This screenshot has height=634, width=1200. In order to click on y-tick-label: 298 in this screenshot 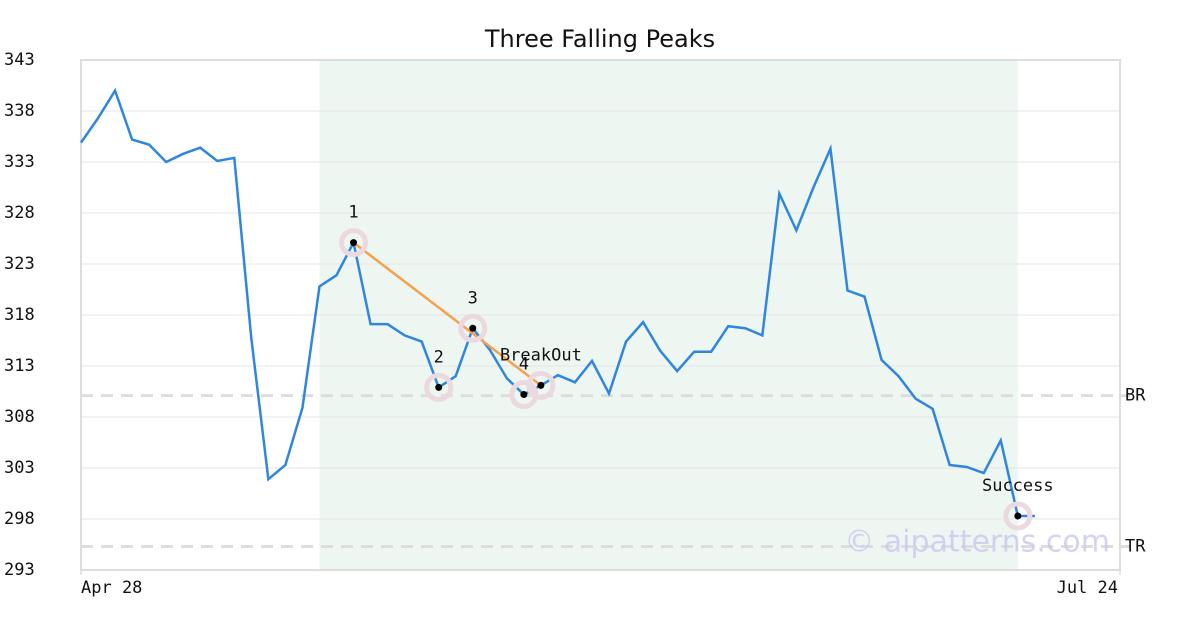, I will do `click(19, 519)`.